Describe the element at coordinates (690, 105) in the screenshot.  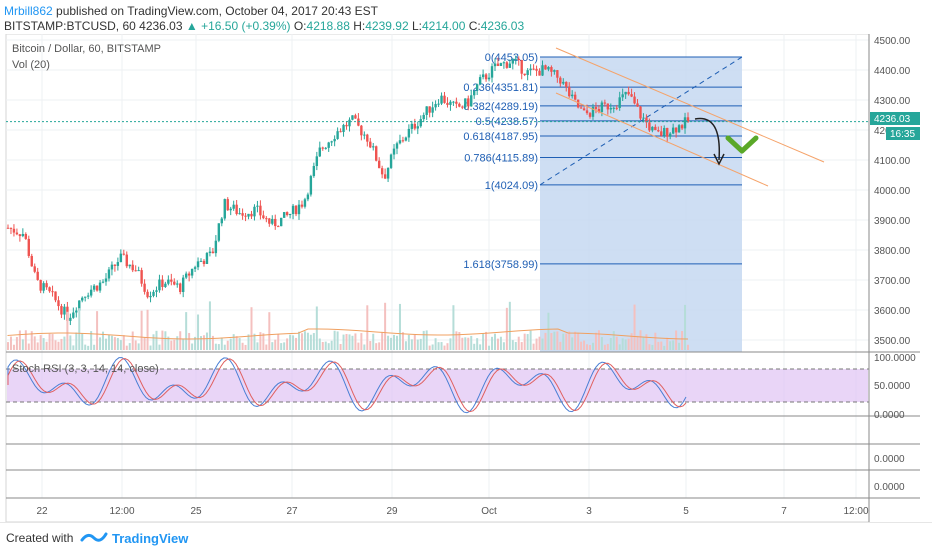
I see `channel-upper-line` at that location.